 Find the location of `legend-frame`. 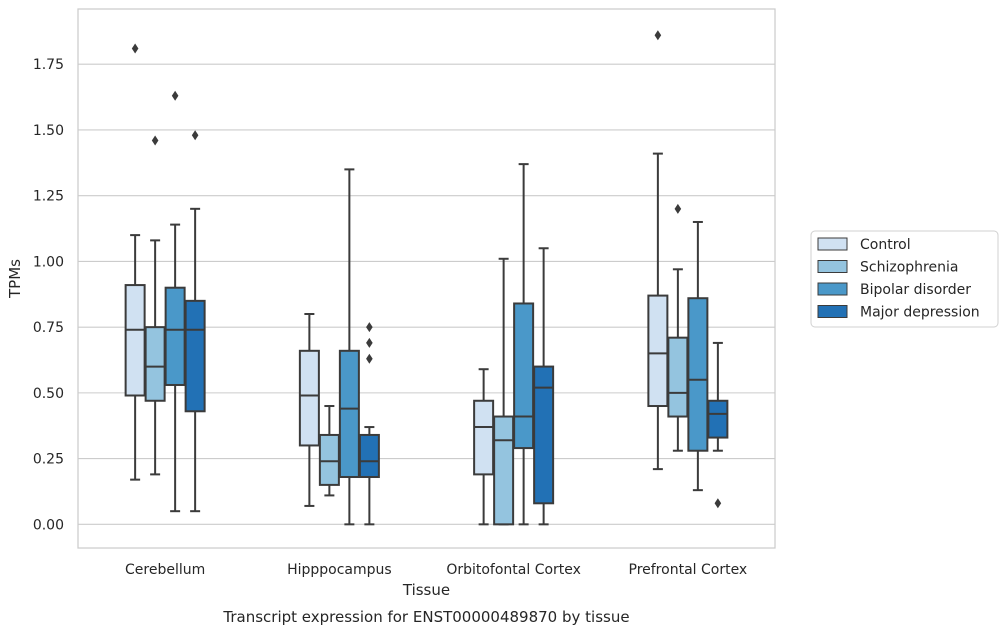

legend-frame is located at coordinates (904, 279).